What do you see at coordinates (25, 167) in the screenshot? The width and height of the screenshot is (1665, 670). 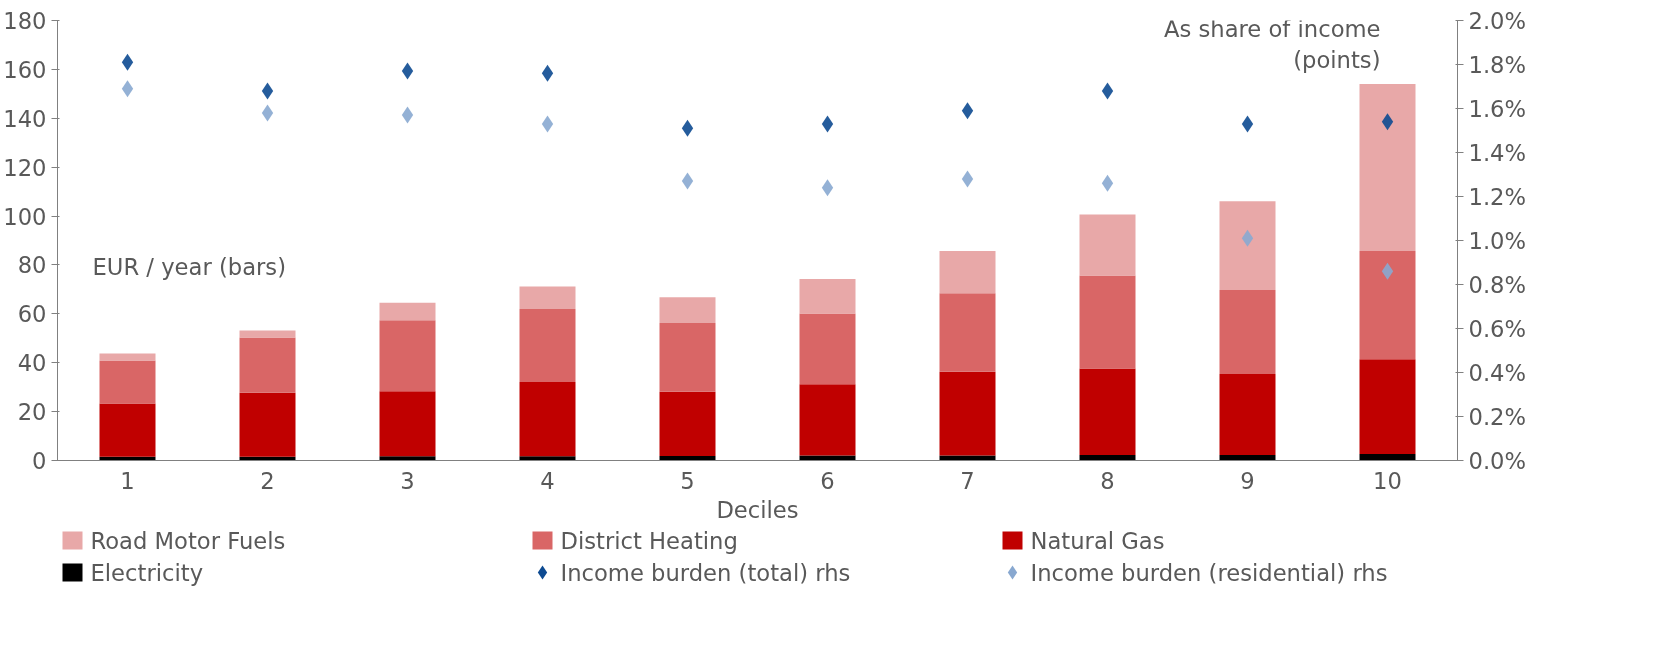 I see `y-tick-label: 120` at bounding box center [25, 167].